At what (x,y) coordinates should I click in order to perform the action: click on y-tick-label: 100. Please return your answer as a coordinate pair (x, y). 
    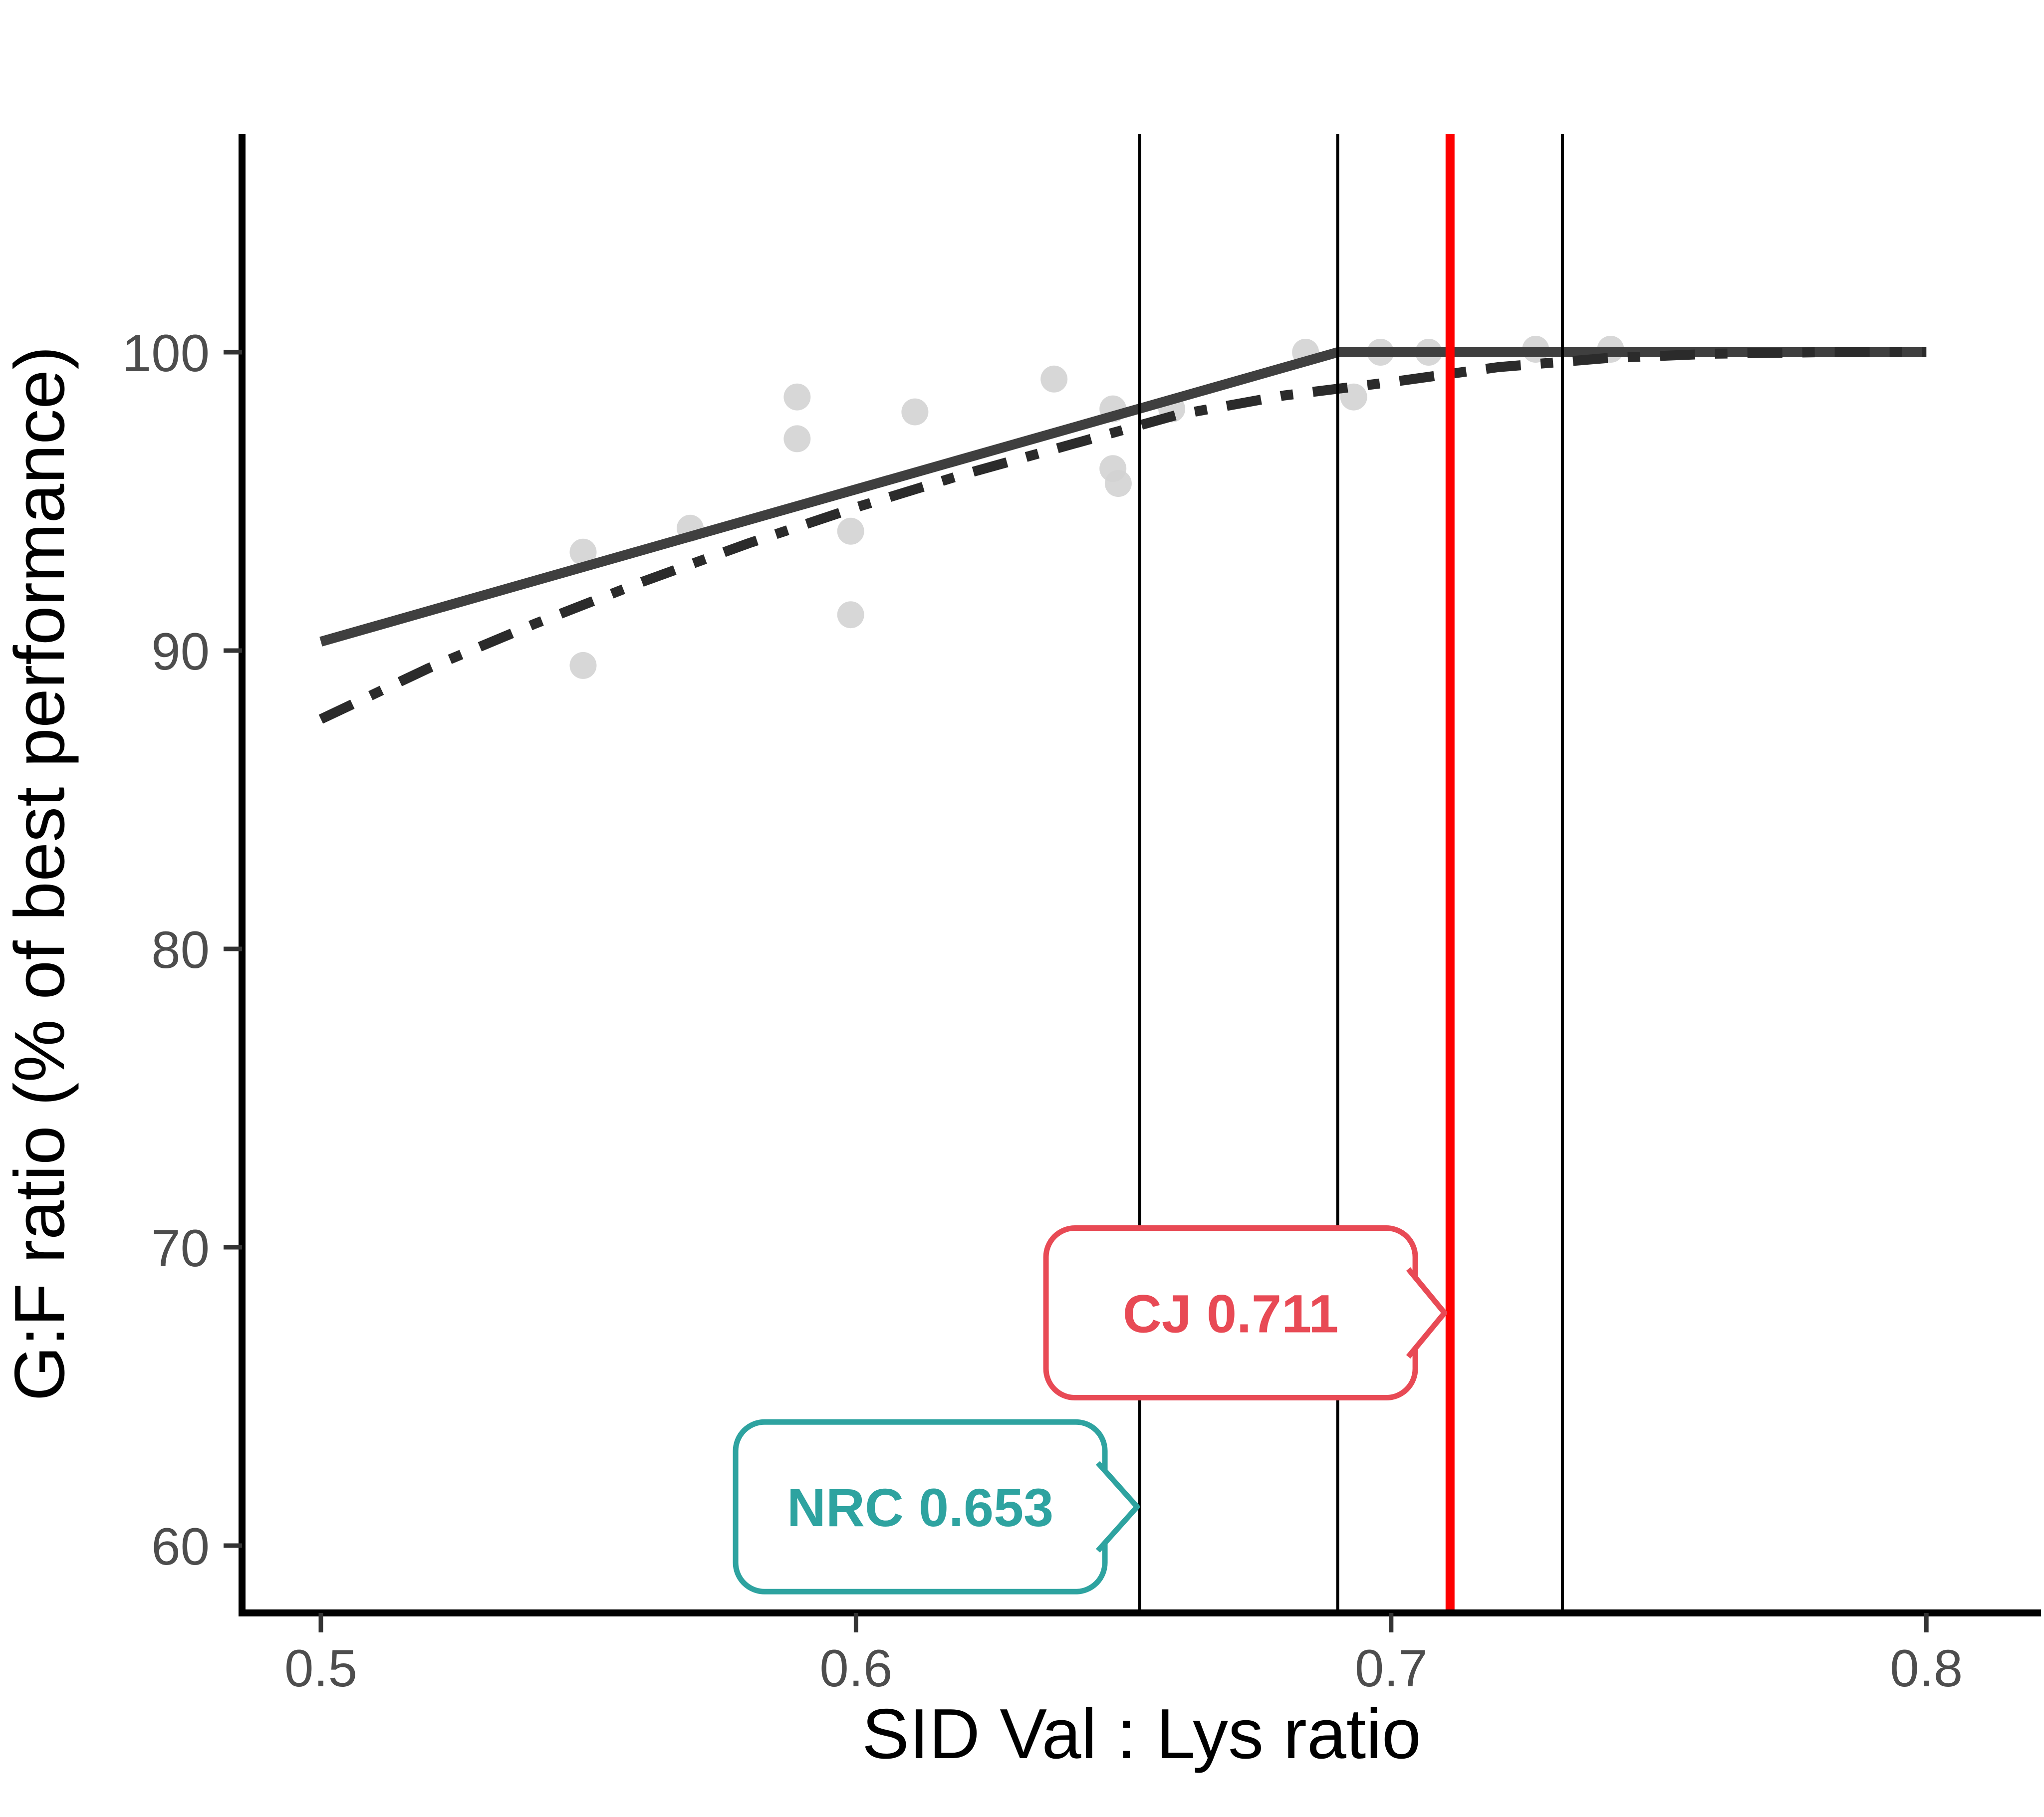
    Looking at the image, I should click on (166, 353).